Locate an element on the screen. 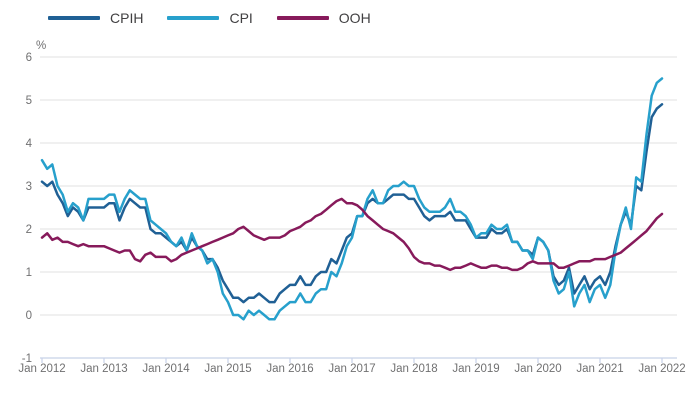 This screenshot has width=688, height=400. legend-item-cpih: CPIH is located at coordinates (95, 18).